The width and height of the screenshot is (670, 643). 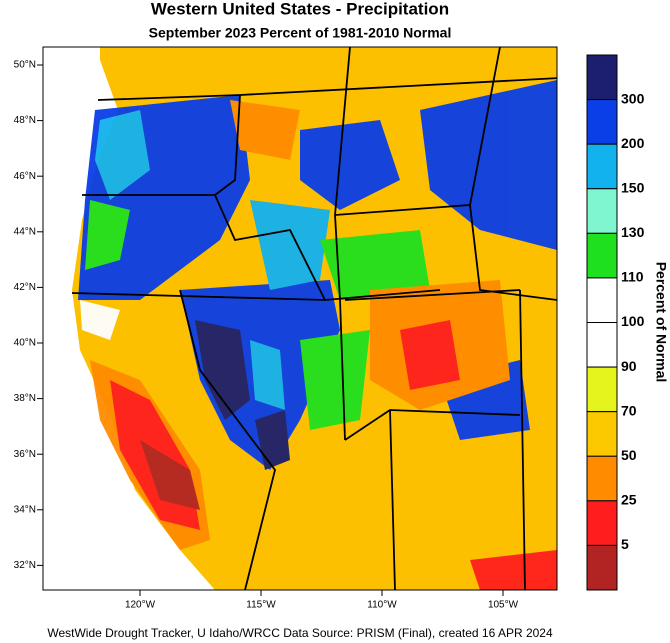 I want to click on title: Western United States - Precipitation, so click(x=300, y=9).